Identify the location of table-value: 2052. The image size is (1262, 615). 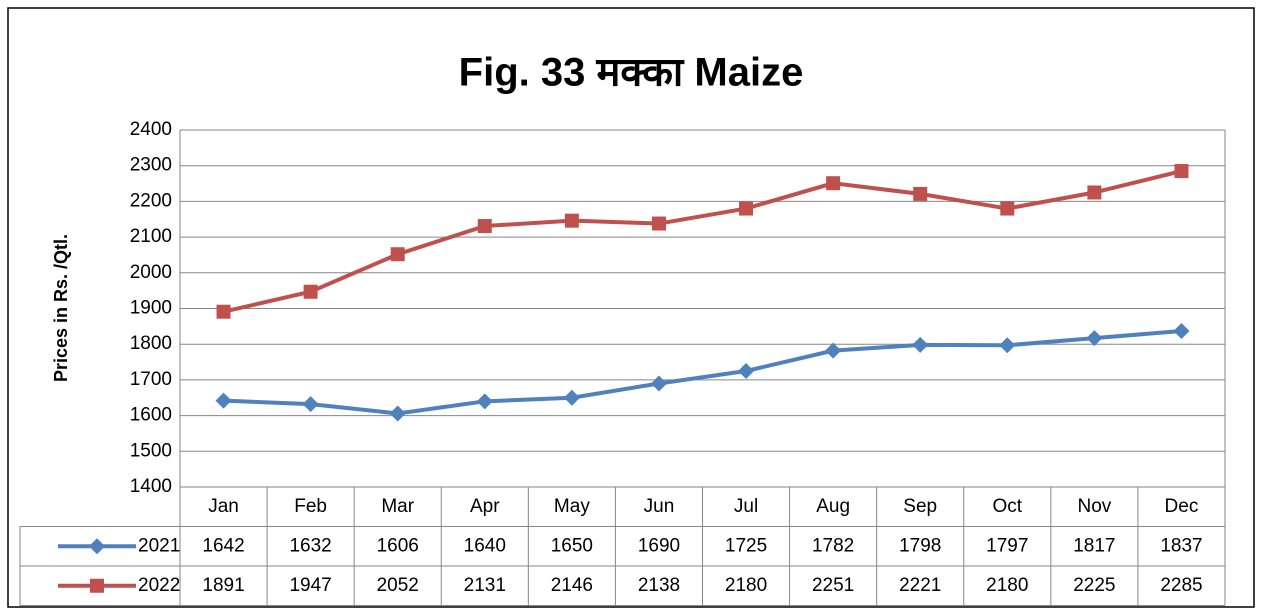
(398, 585).